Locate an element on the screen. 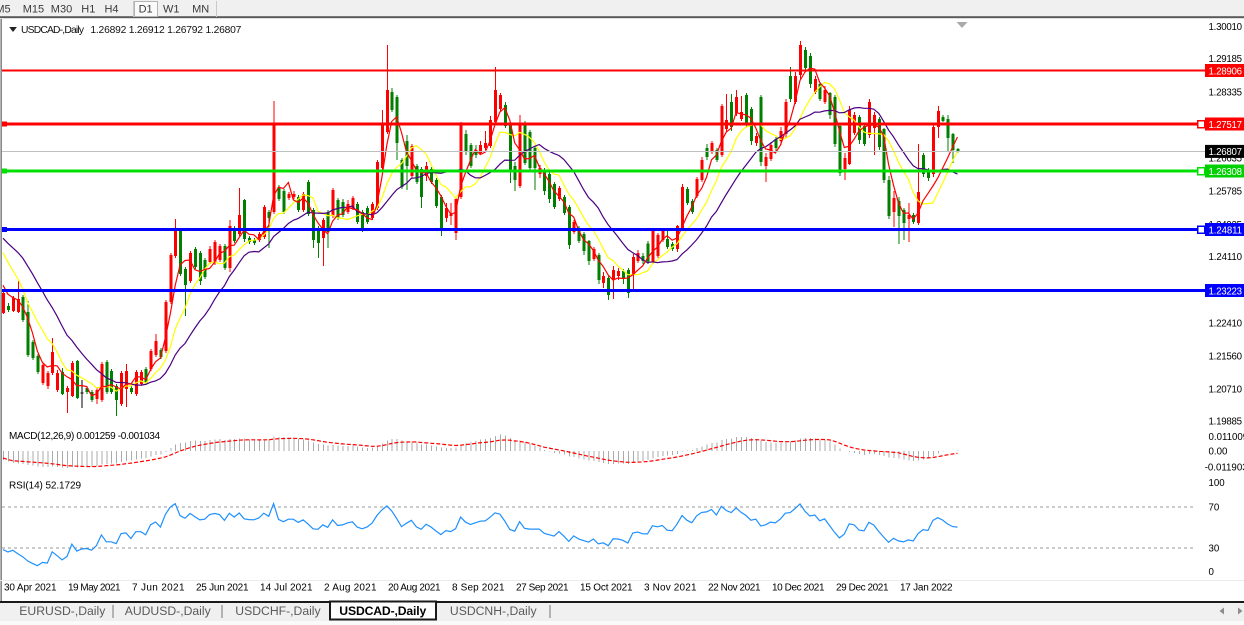 The width and height of the screenshot is (1244, 625). svg-text: 25 Jun 2021 is located at coordinates (222, 588).